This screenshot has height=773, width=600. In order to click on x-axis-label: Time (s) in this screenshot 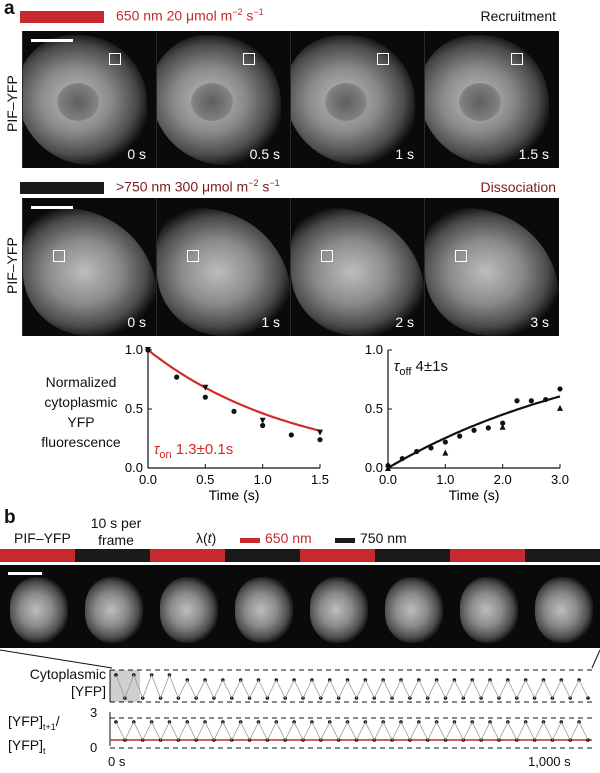, I will do `click(234, 495)`.